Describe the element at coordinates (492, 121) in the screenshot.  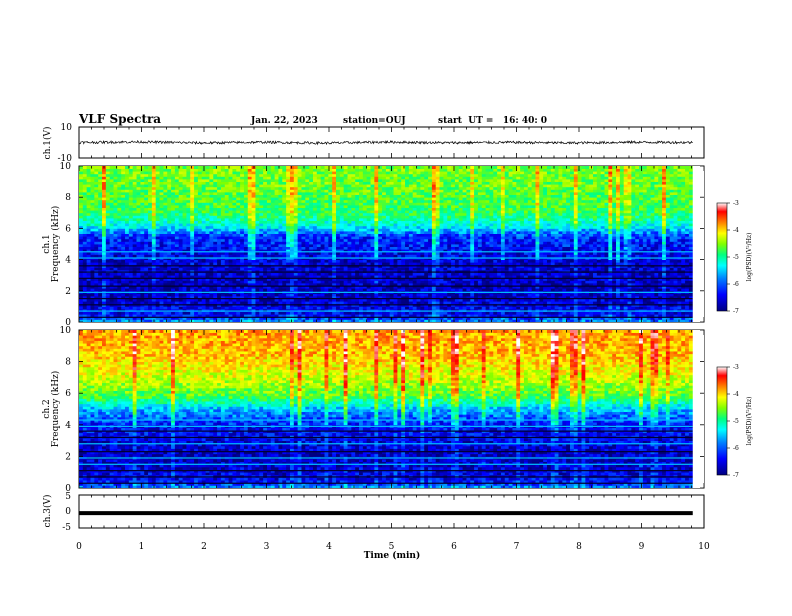
I see `start-time-label: start UT = 16: 40: 0` at that location.